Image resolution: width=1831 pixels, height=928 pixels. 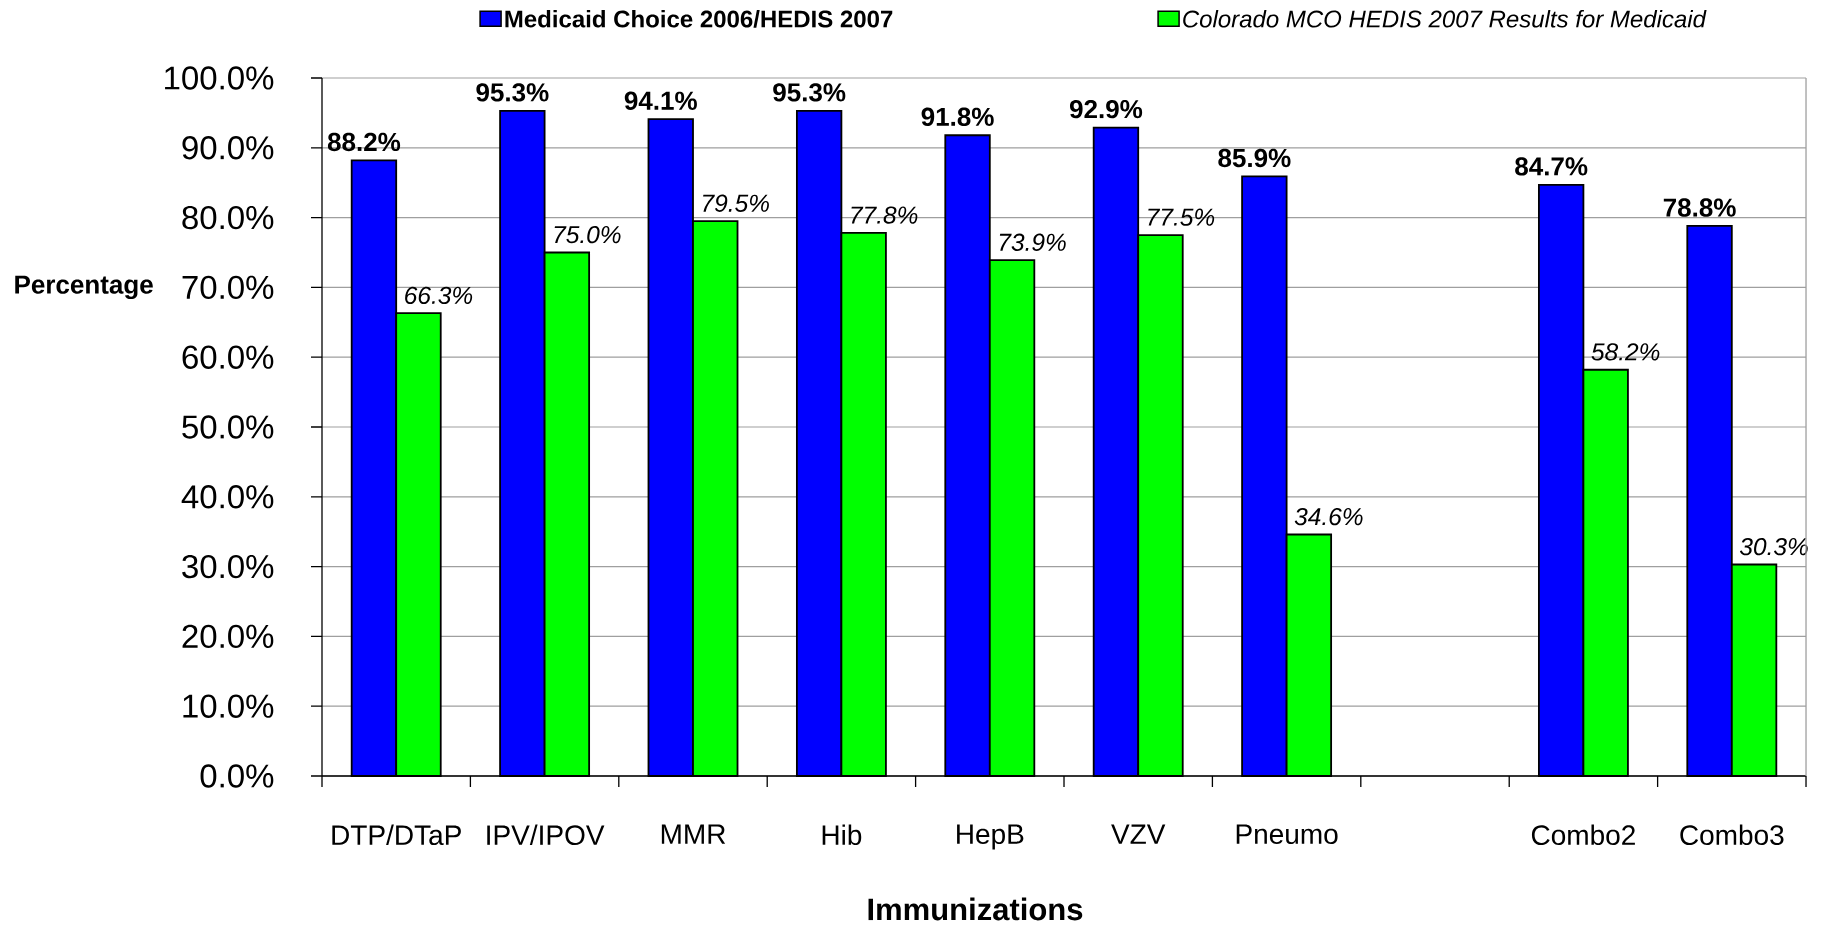 I want to click on x-axis-title: Immunizations, so click(x=975, y=909).